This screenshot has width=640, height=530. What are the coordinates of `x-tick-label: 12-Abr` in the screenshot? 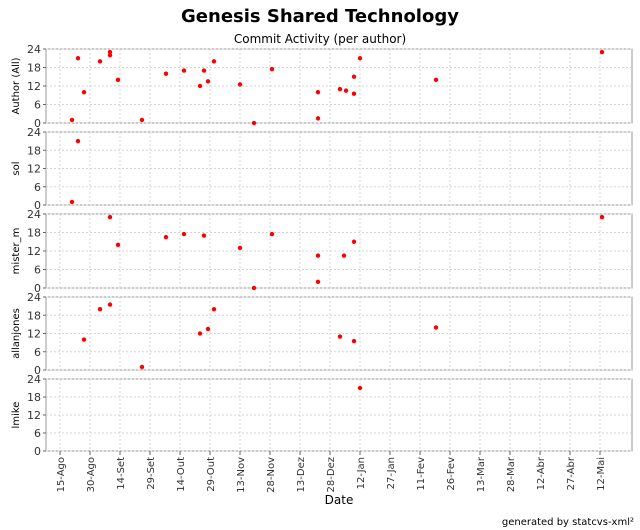 It's located at (541, 473).